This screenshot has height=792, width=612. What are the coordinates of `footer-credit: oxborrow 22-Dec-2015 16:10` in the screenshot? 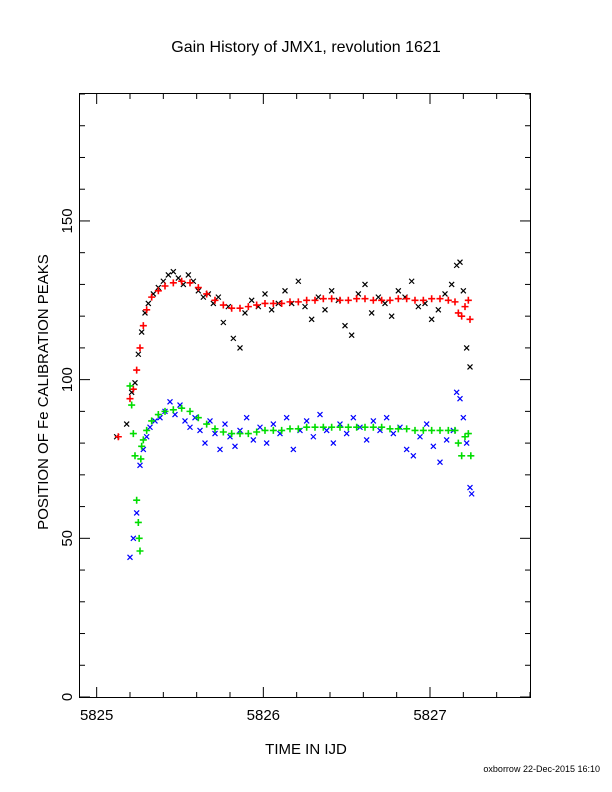 It's located at (541, 769).